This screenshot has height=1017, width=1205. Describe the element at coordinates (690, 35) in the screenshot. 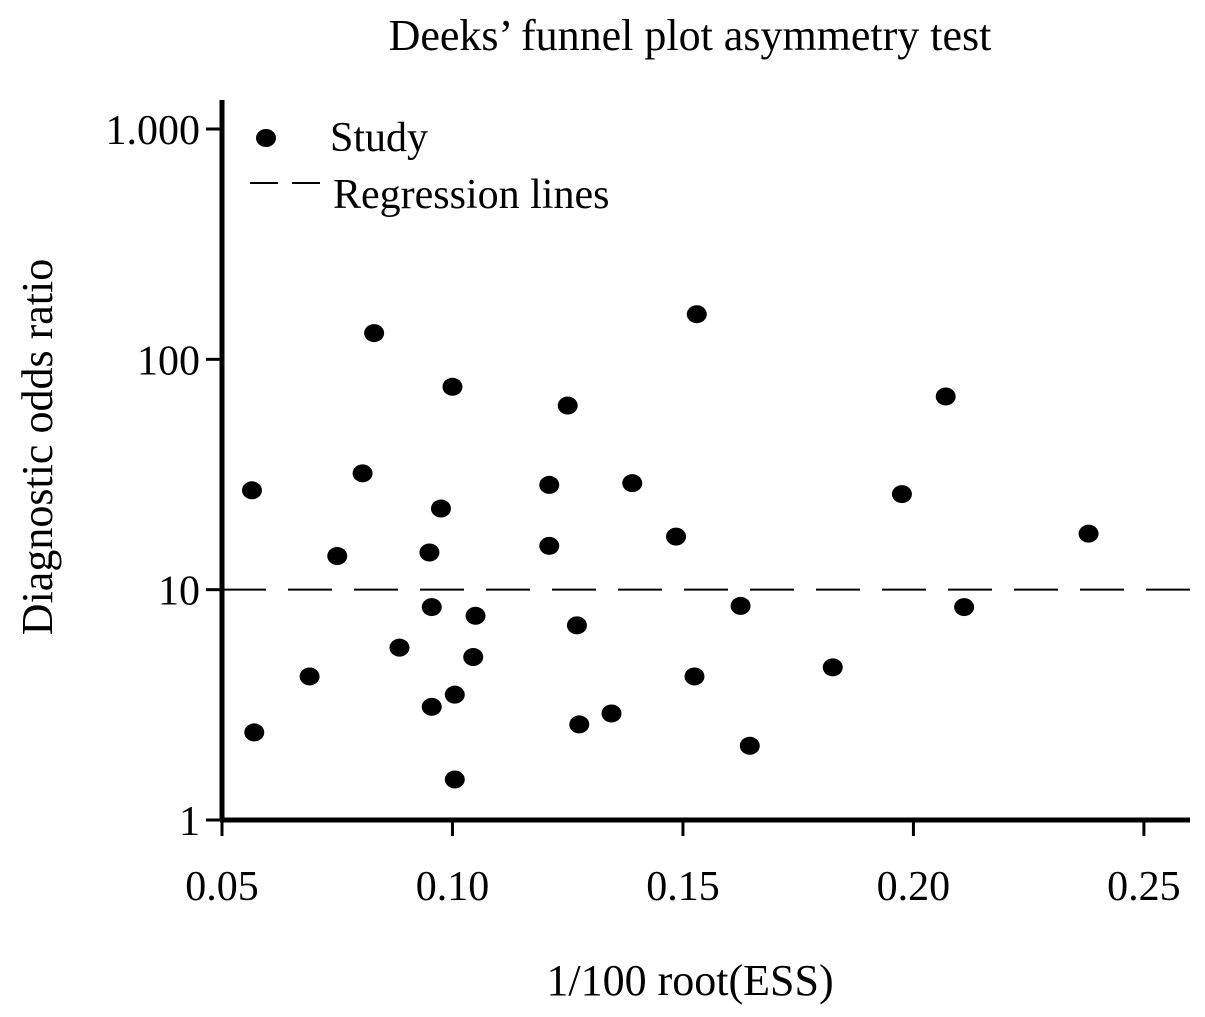

I see `chart-title: Deeks’ funnel plot asymmetry test` at that location.